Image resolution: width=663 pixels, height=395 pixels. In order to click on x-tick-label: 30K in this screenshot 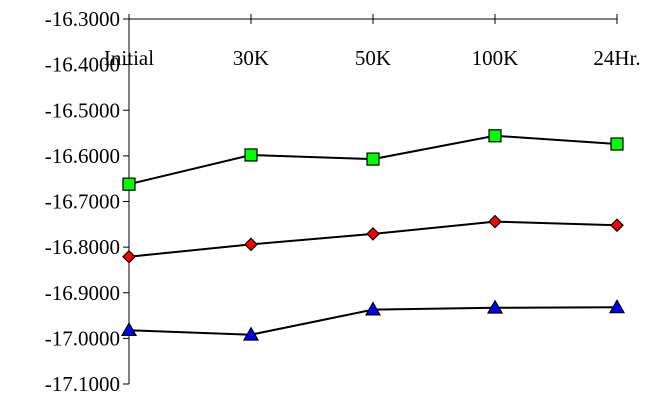, I will do `click(251, 58)`.